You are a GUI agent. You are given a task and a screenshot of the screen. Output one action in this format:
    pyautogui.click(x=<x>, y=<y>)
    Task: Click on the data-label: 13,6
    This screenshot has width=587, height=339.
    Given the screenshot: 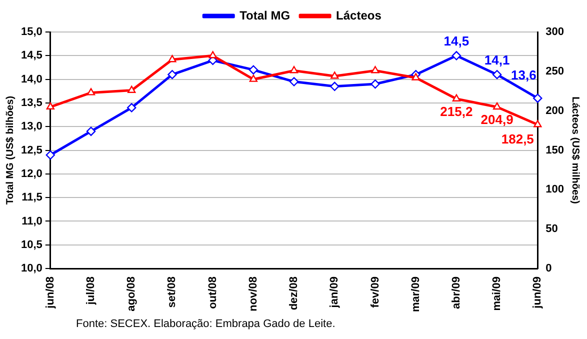 What is the action you would take?
    pyautogui.click(x=523, y=74)
    